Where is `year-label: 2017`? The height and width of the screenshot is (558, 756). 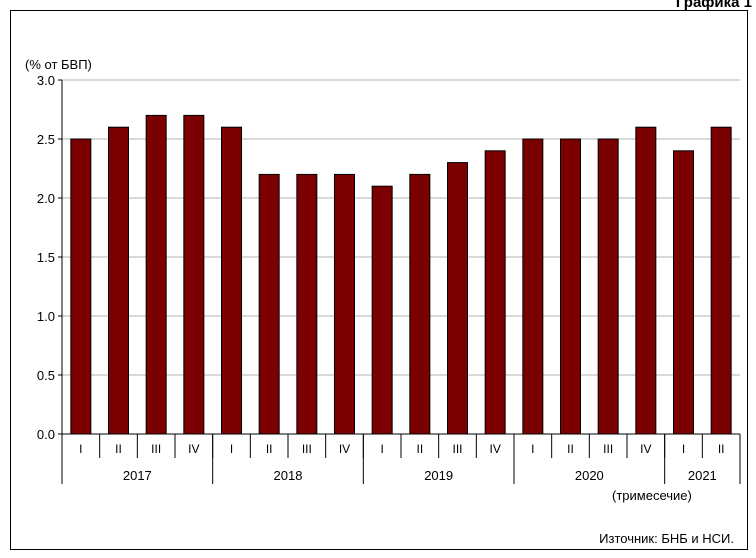
year-label: 2017 is located at coordinates (137, 475).